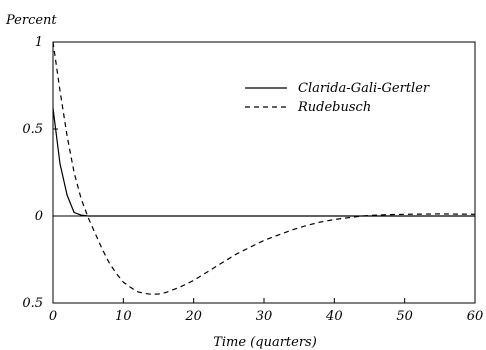 This screenshot has width=486, height=350. What do you see at coordinates (475, 316) in the screenshot?
I see `x-tick-label: 60` at bounding box center [475, 316].